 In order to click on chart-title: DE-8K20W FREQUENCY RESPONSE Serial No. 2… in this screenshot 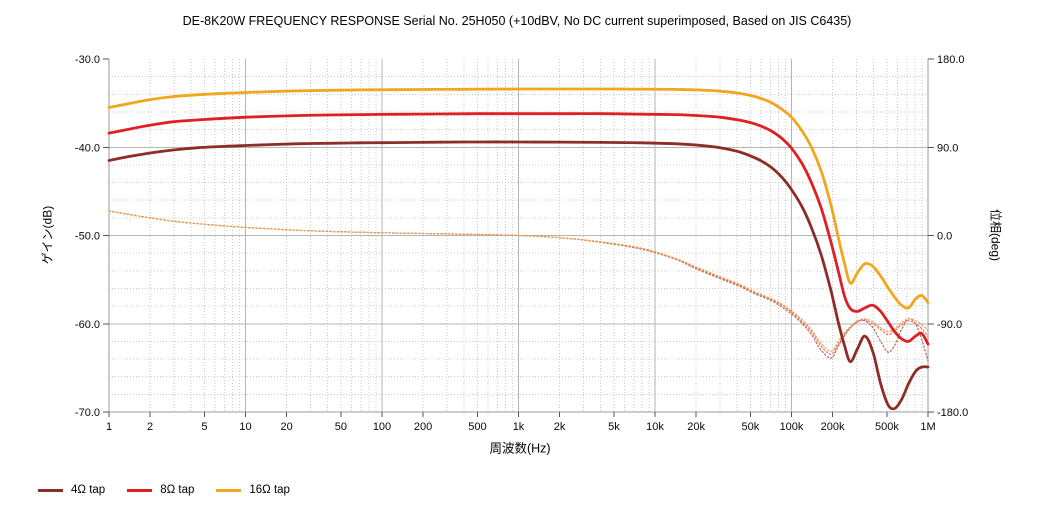, I will do `click(517, 21)`.